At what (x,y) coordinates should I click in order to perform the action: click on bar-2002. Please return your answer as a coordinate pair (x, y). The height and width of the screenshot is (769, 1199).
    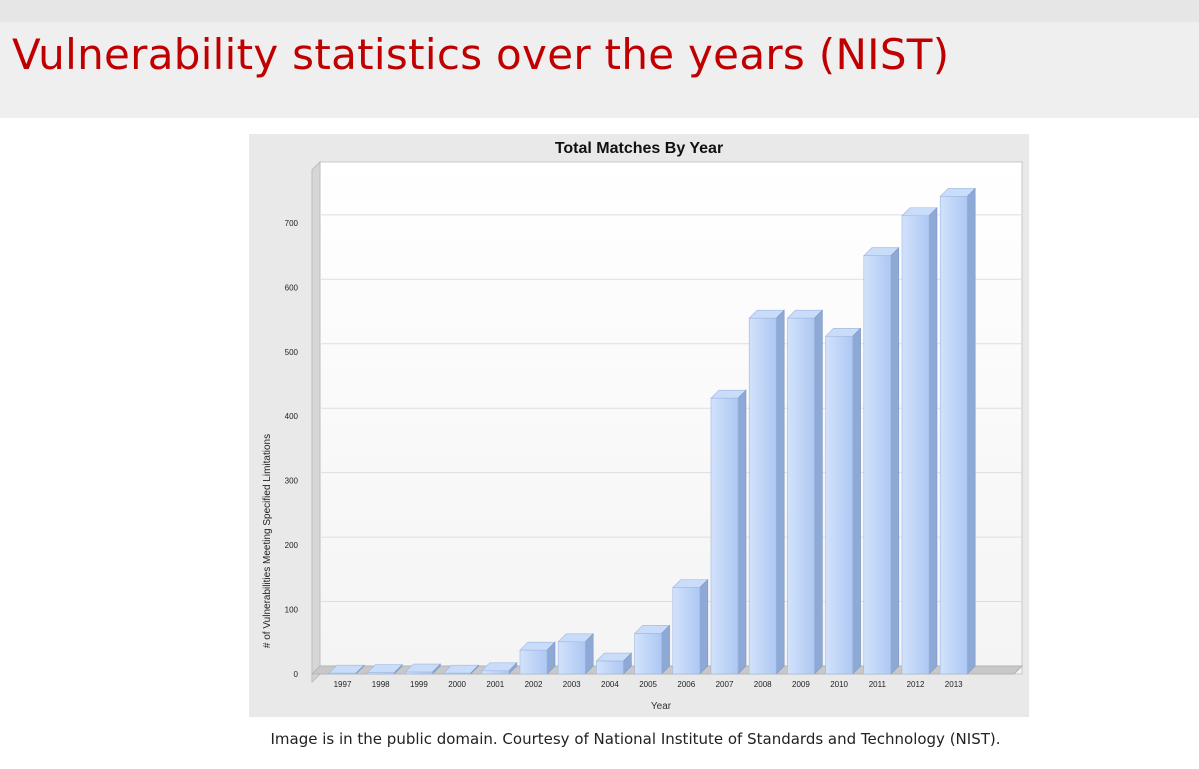
    Looking at the image, I should click on (537, 658).